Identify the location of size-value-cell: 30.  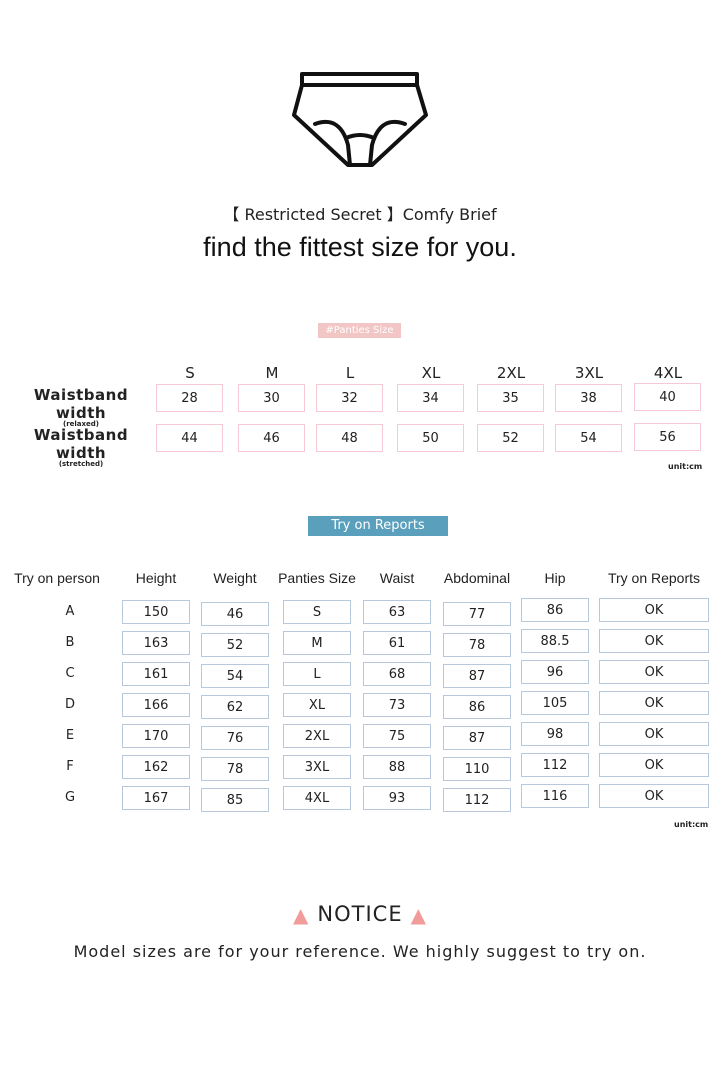
(271, 398).